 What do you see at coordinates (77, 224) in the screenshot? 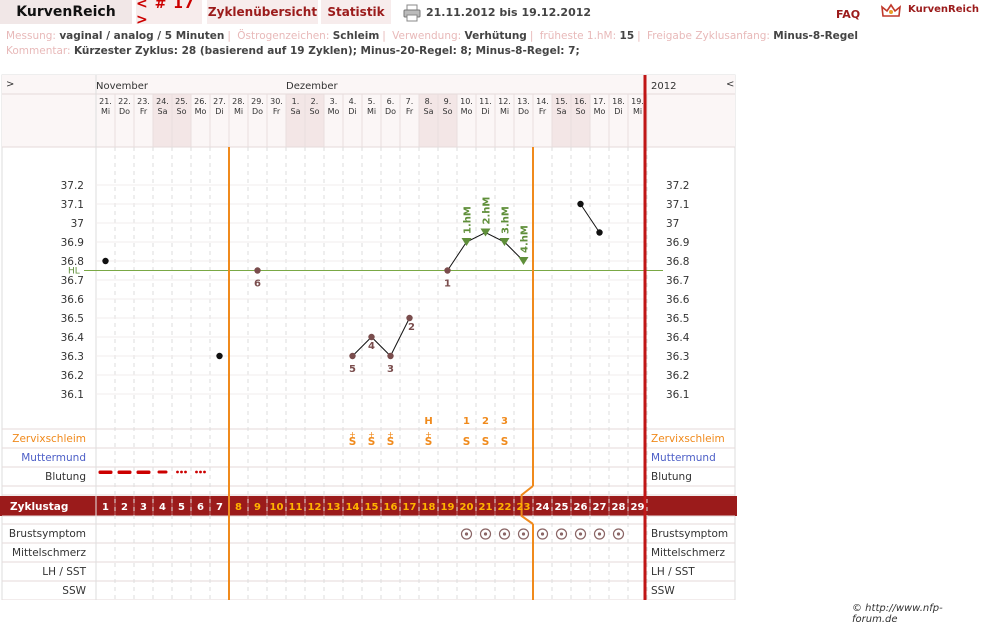
I see `temp-axis-label-left: 37` at bounding box center [77, 224].